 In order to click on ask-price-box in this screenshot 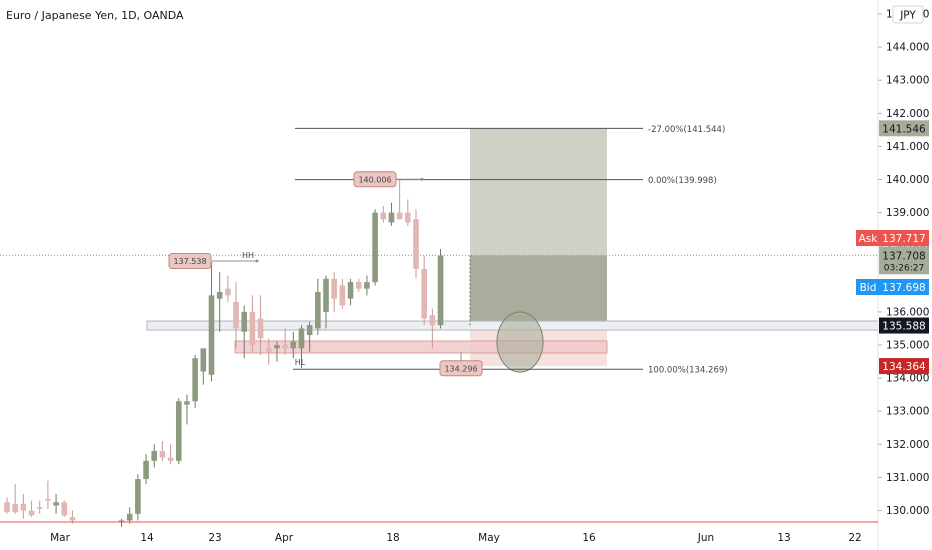, I will do `click(904, 238)`.